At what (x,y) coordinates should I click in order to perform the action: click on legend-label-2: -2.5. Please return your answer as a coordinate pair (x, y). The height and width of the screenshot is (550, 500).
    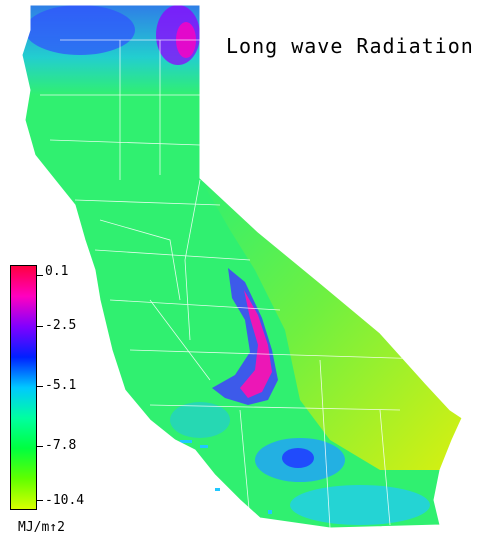
    Looking at the image, I should click on (61, 325).